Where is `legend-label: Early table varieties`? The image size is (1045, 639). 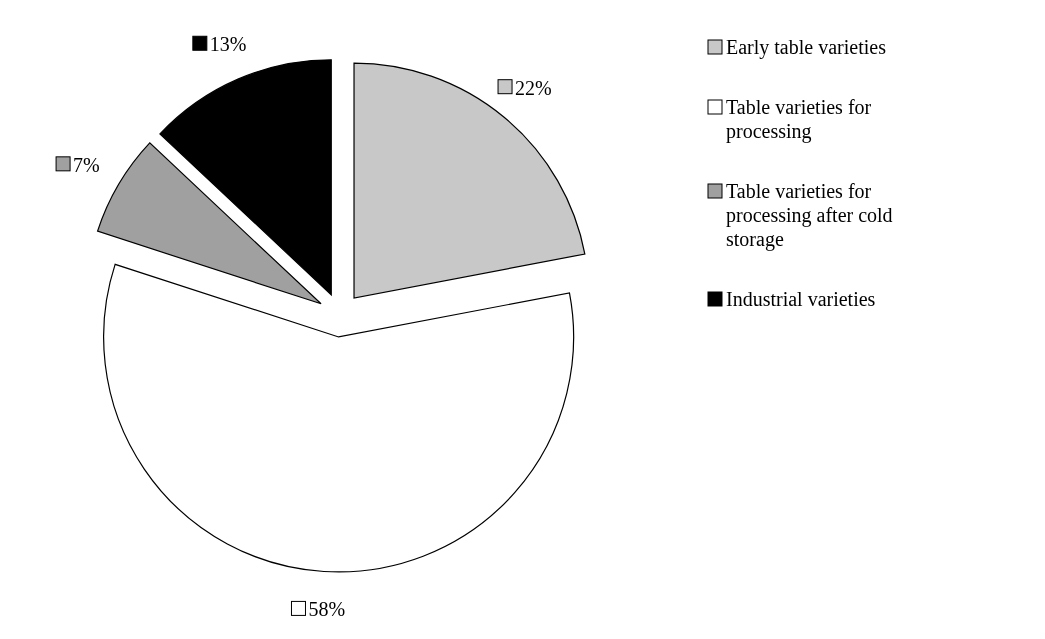
legend-label: Early table varieties is located at coordinates (806, 47).